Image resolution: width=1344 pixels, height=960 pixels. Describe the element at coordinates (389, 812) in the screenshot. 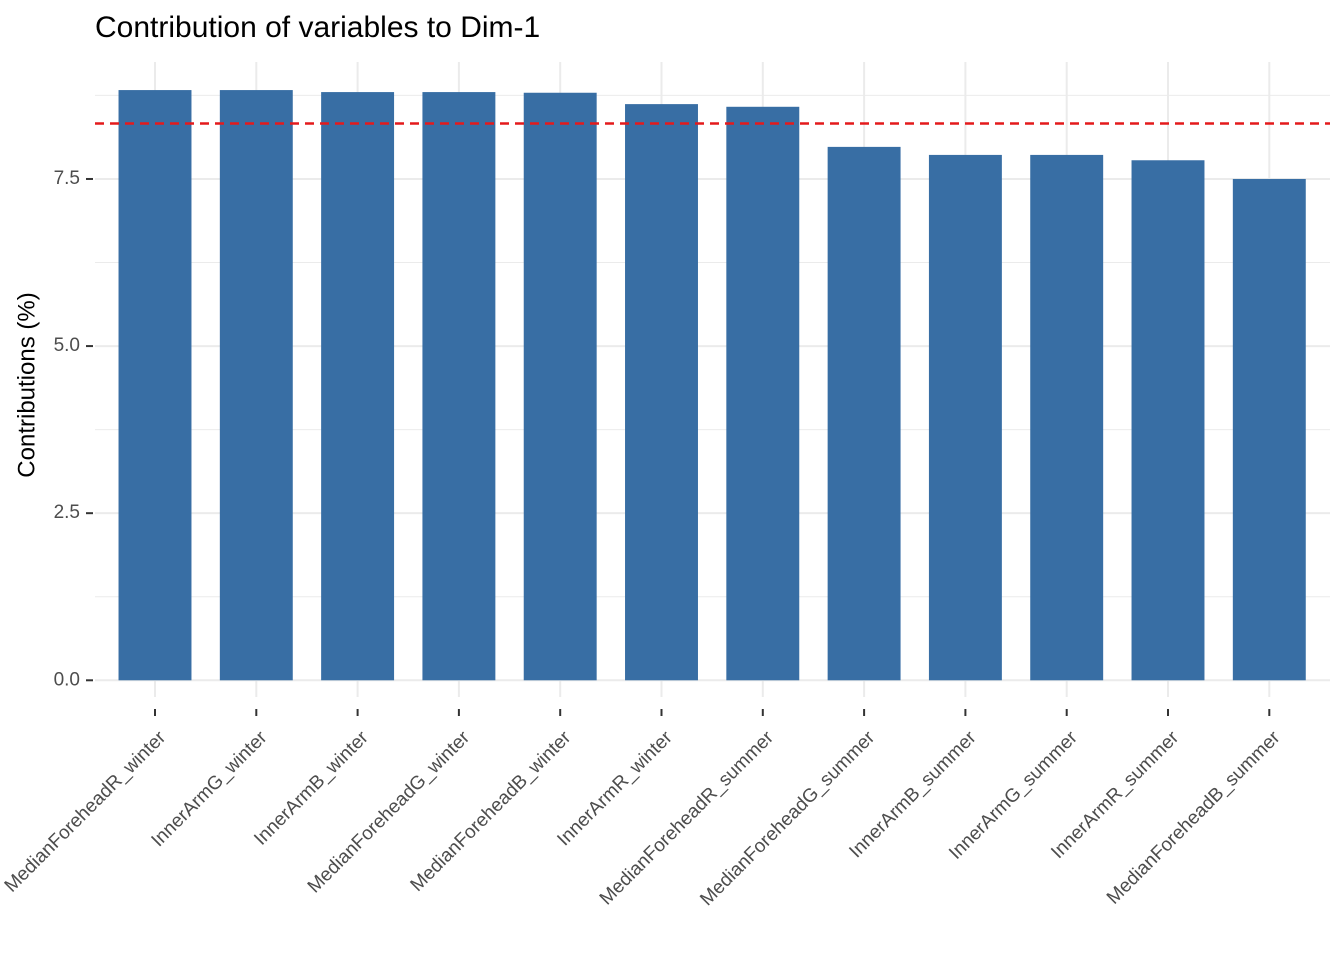

I see `x-tick-label: MedianForeheadG_winter` at that location.